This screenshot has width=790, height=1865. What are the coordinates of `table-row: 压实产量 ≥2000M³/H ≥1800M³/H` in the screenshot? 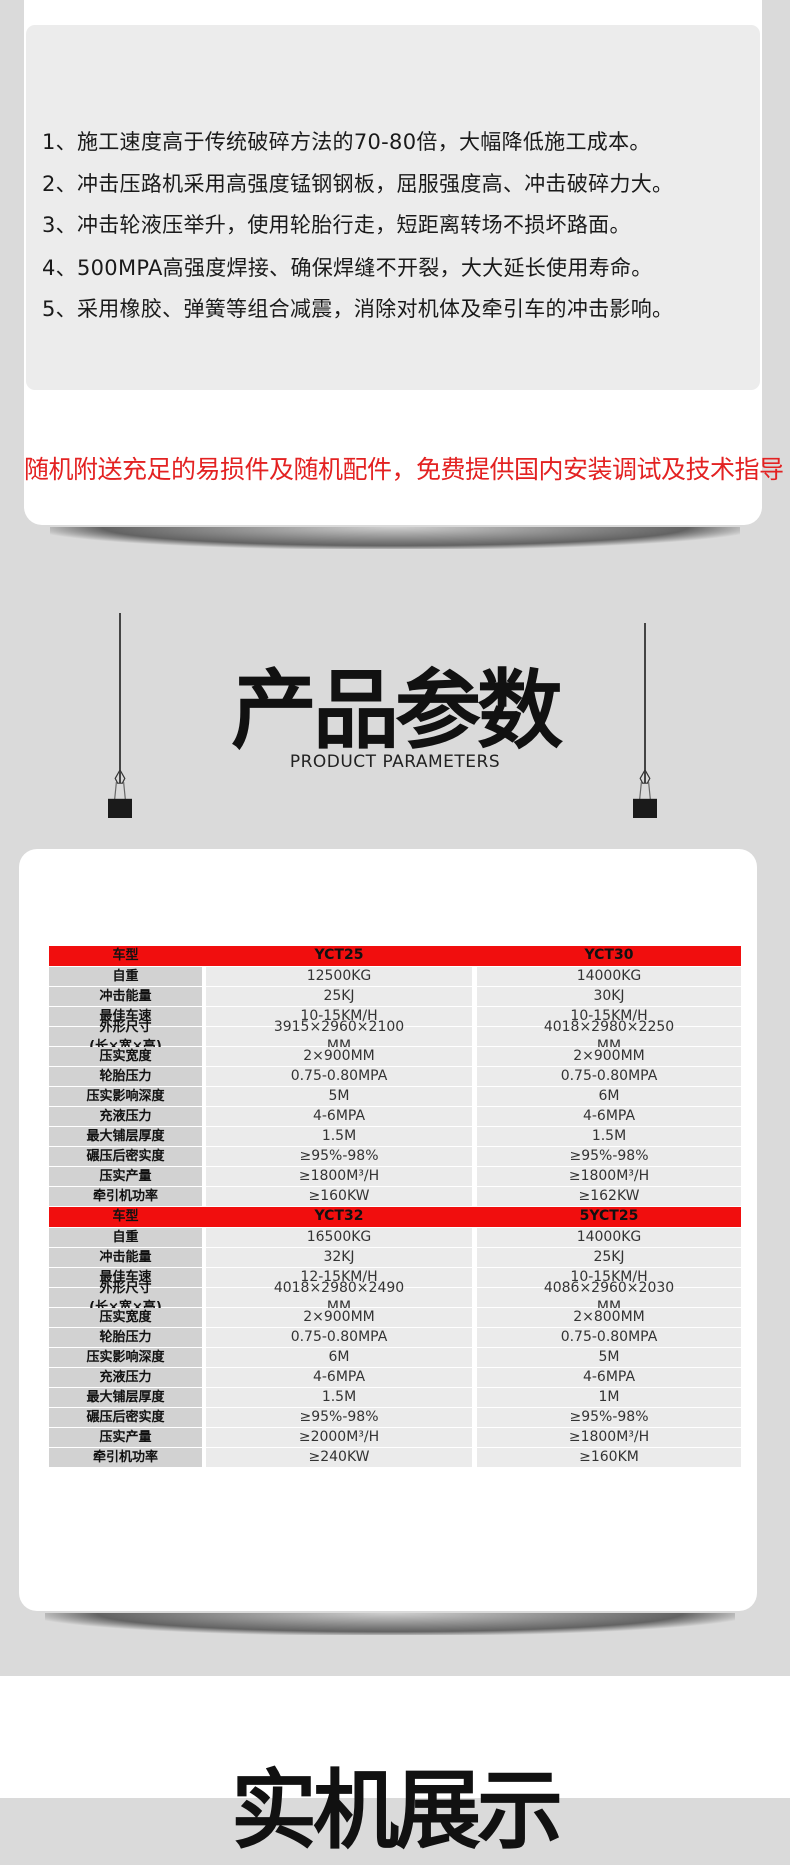 It's located at (395, 1437).